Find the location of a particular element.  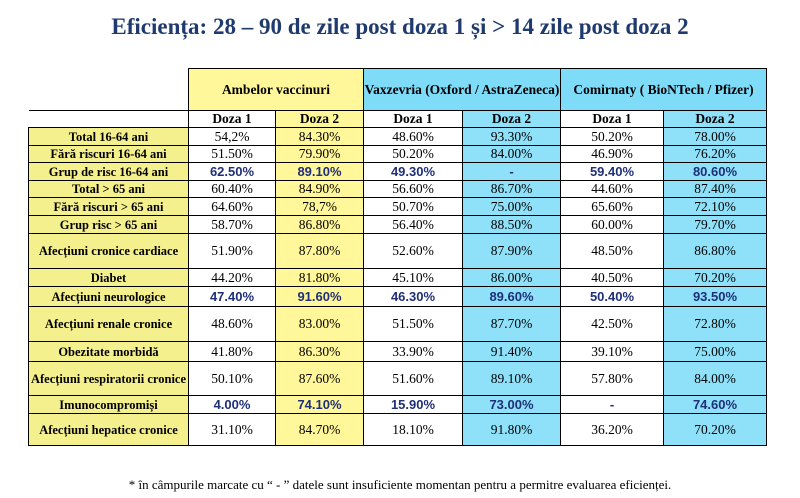

header-corner is located at coordinates (108, 89).